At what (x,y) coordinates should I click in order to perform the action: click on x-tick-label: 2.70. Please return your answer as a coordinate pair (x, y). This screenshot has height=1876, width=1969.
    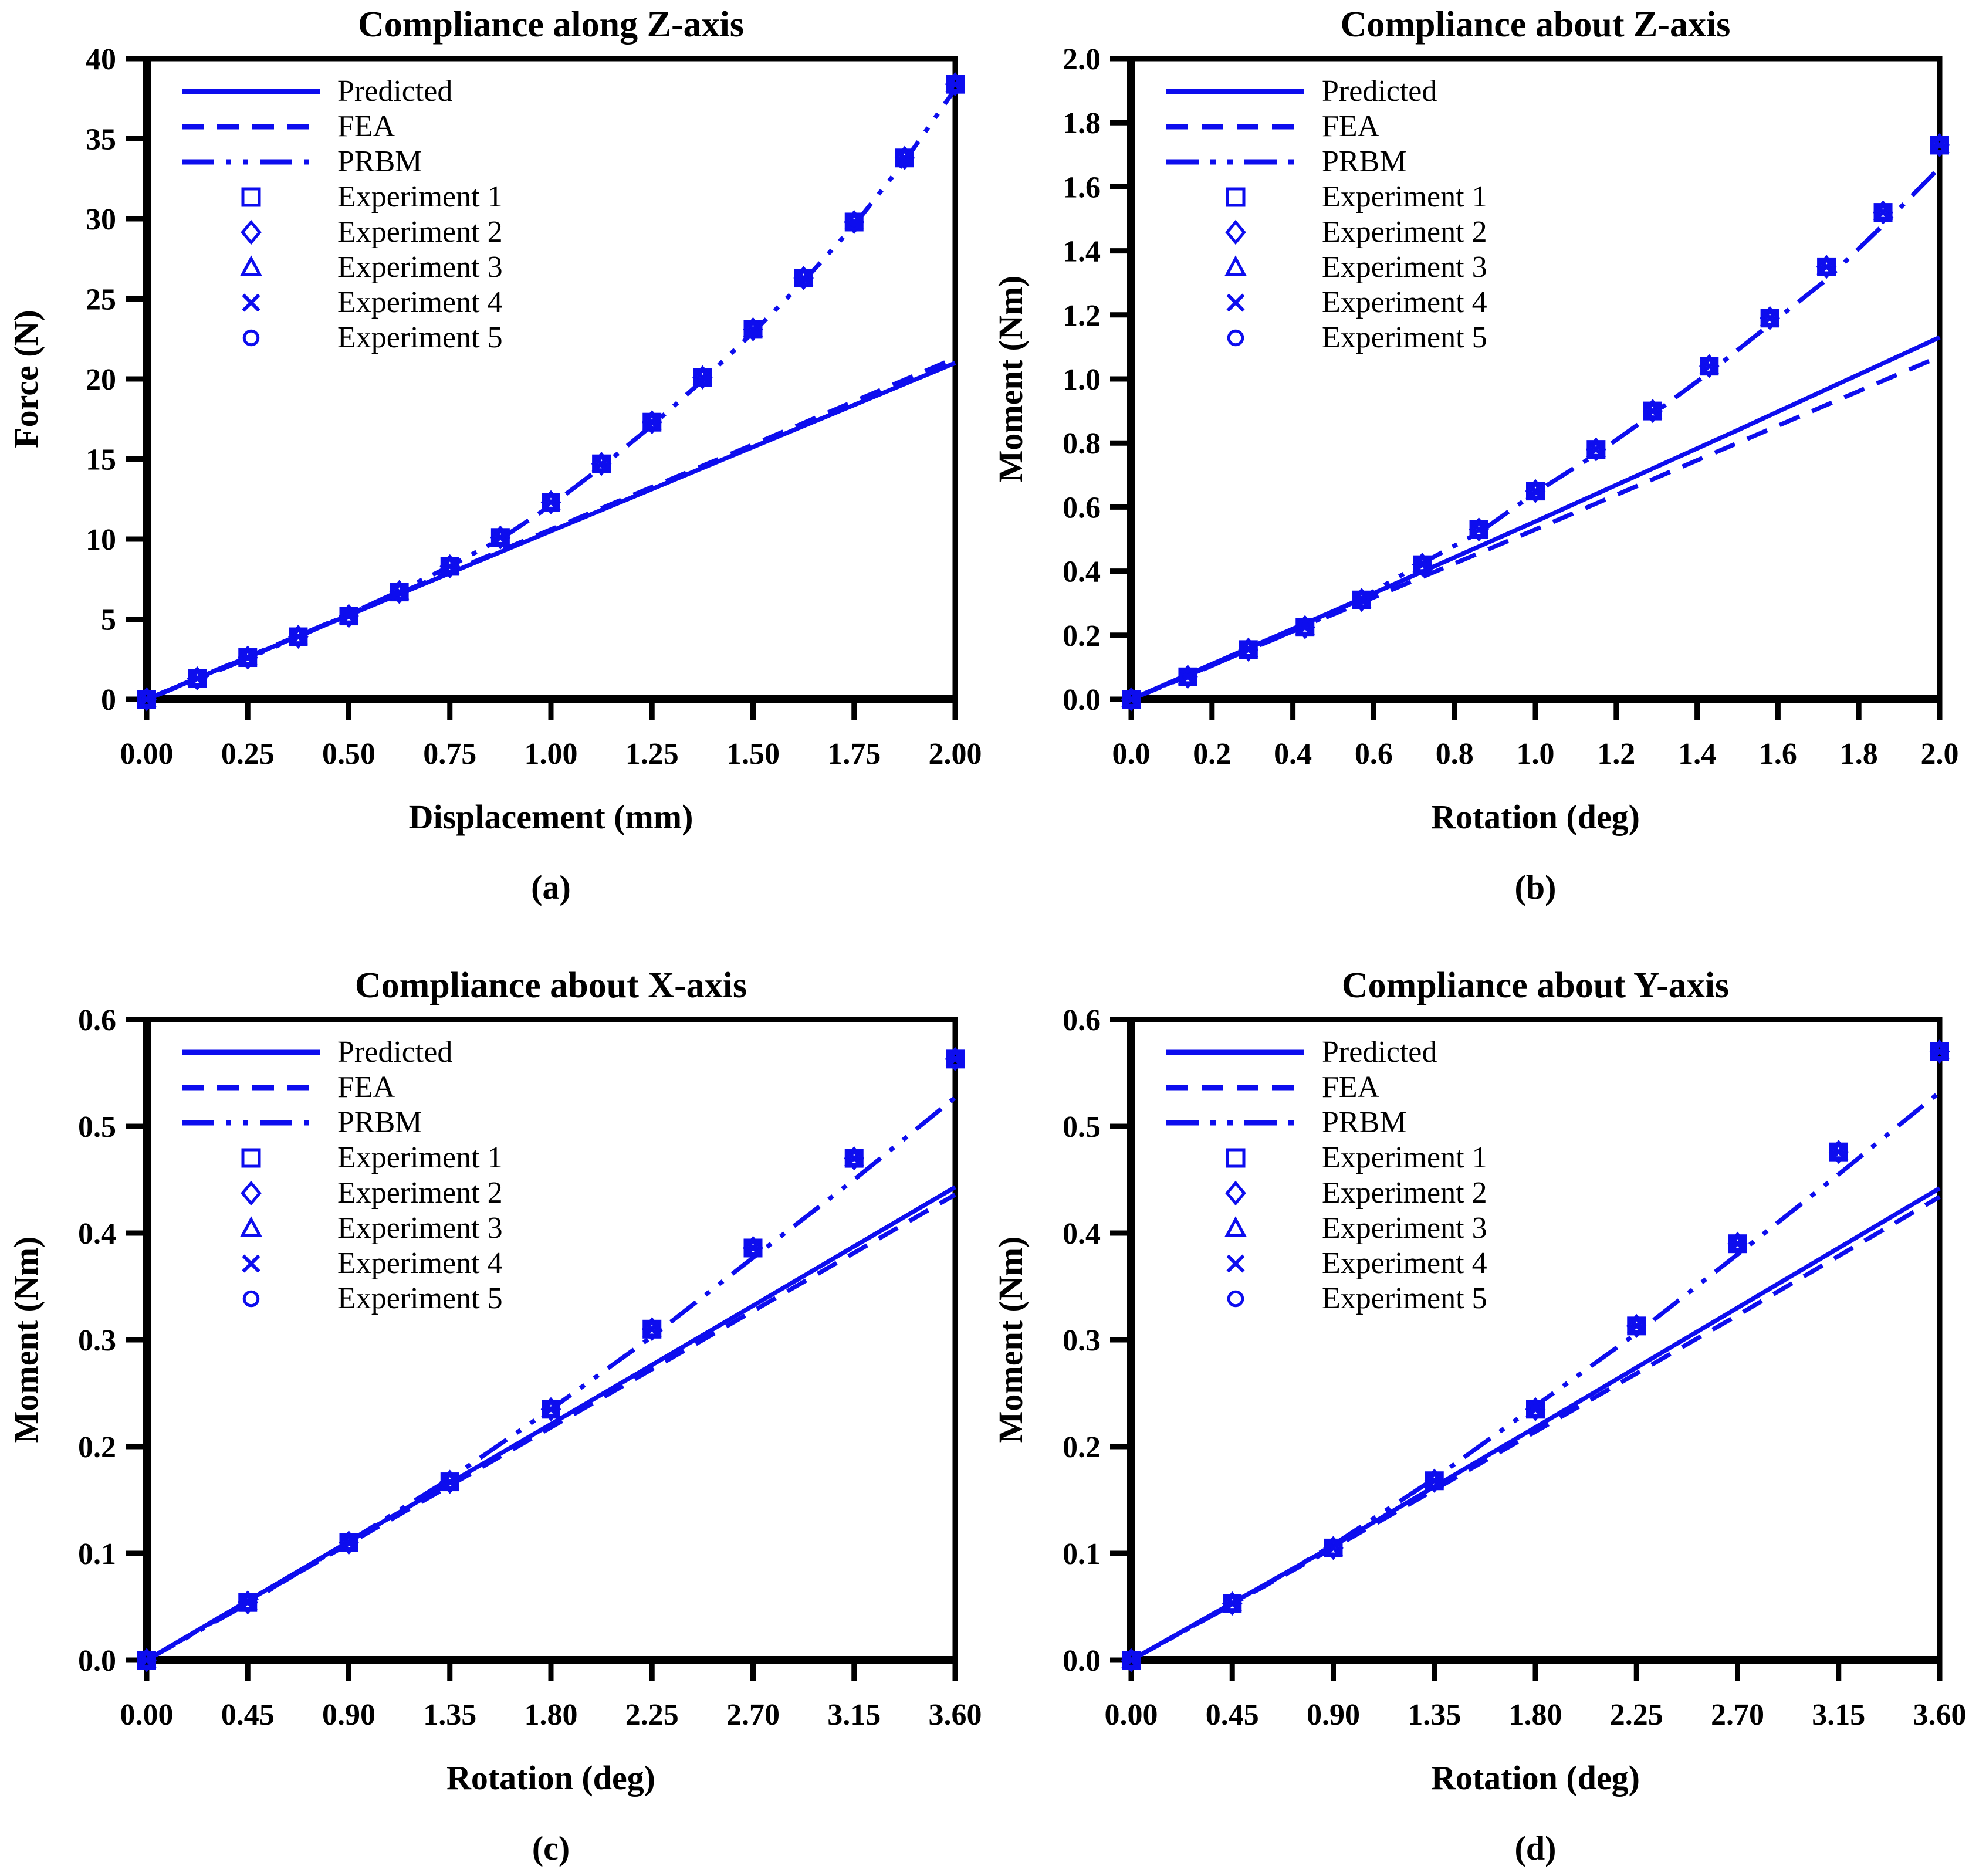
    Looking at the image, I should click on (753, 1715).